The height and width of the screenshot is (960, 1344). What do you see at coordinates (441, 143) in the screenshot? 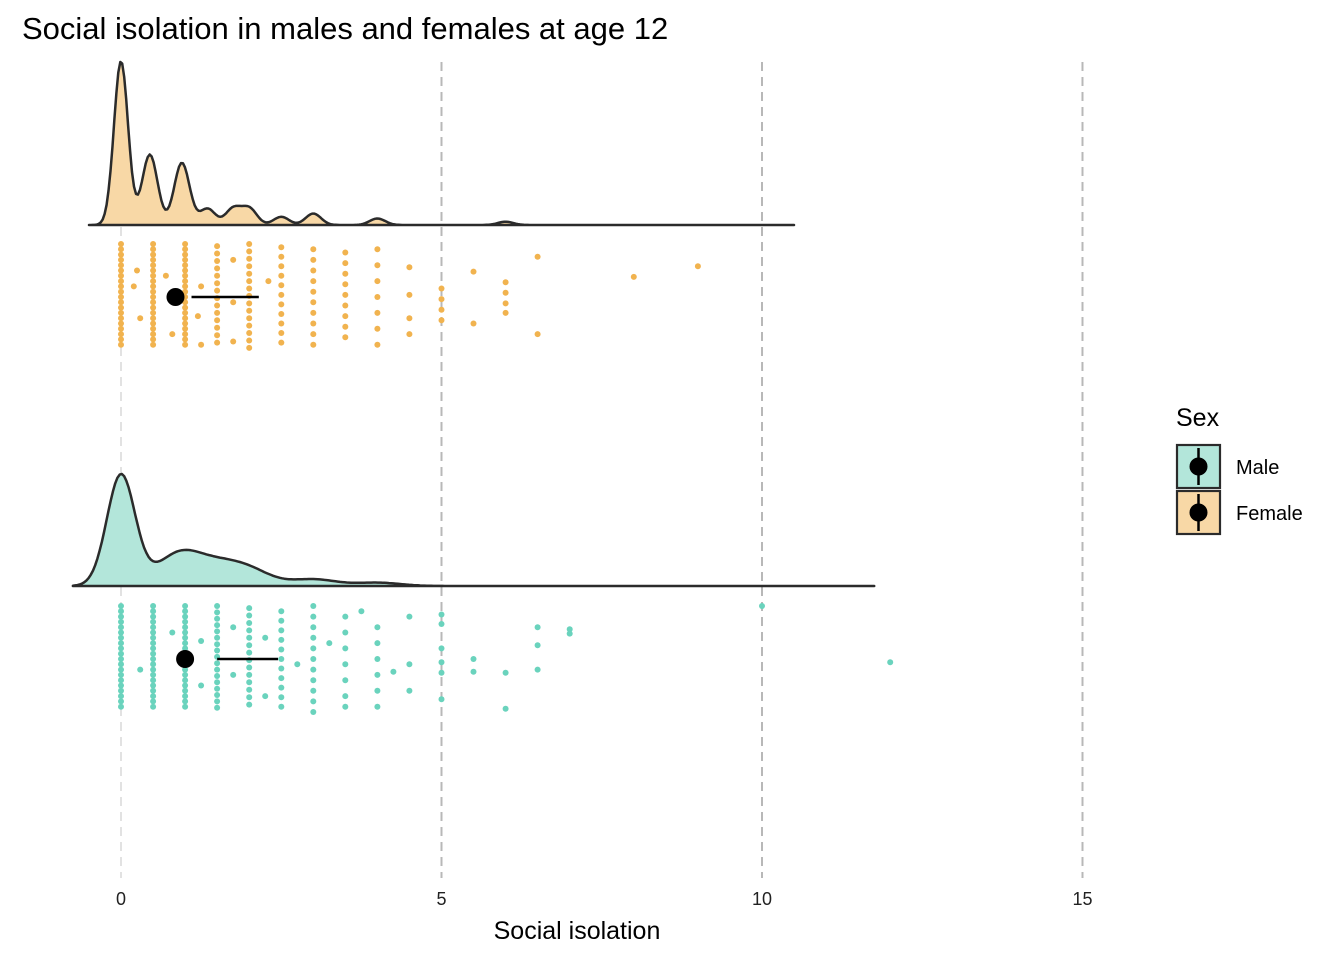
I see `female-density` at bounding box center [441, 143].